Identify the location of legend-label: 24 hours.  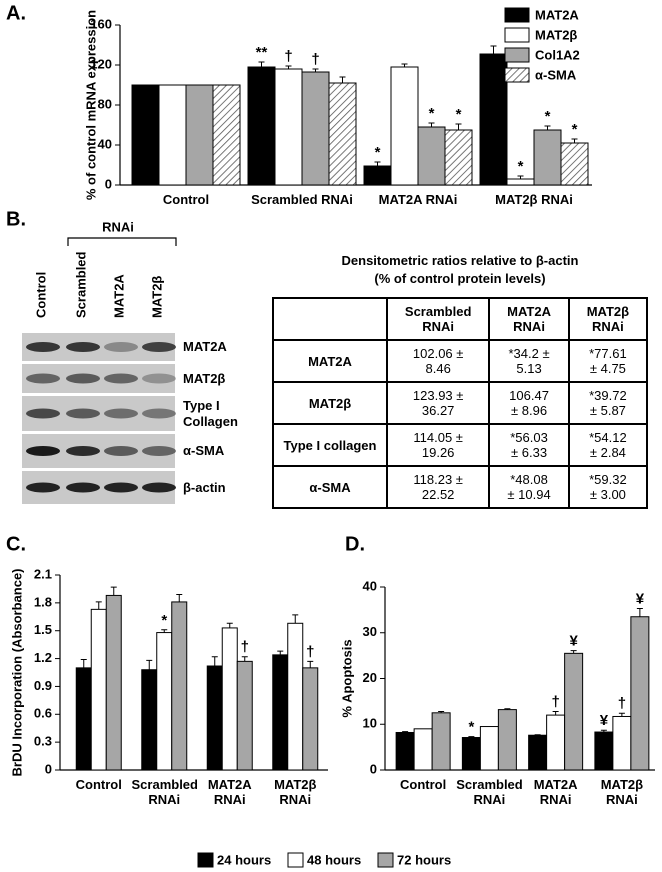
(244, 859).